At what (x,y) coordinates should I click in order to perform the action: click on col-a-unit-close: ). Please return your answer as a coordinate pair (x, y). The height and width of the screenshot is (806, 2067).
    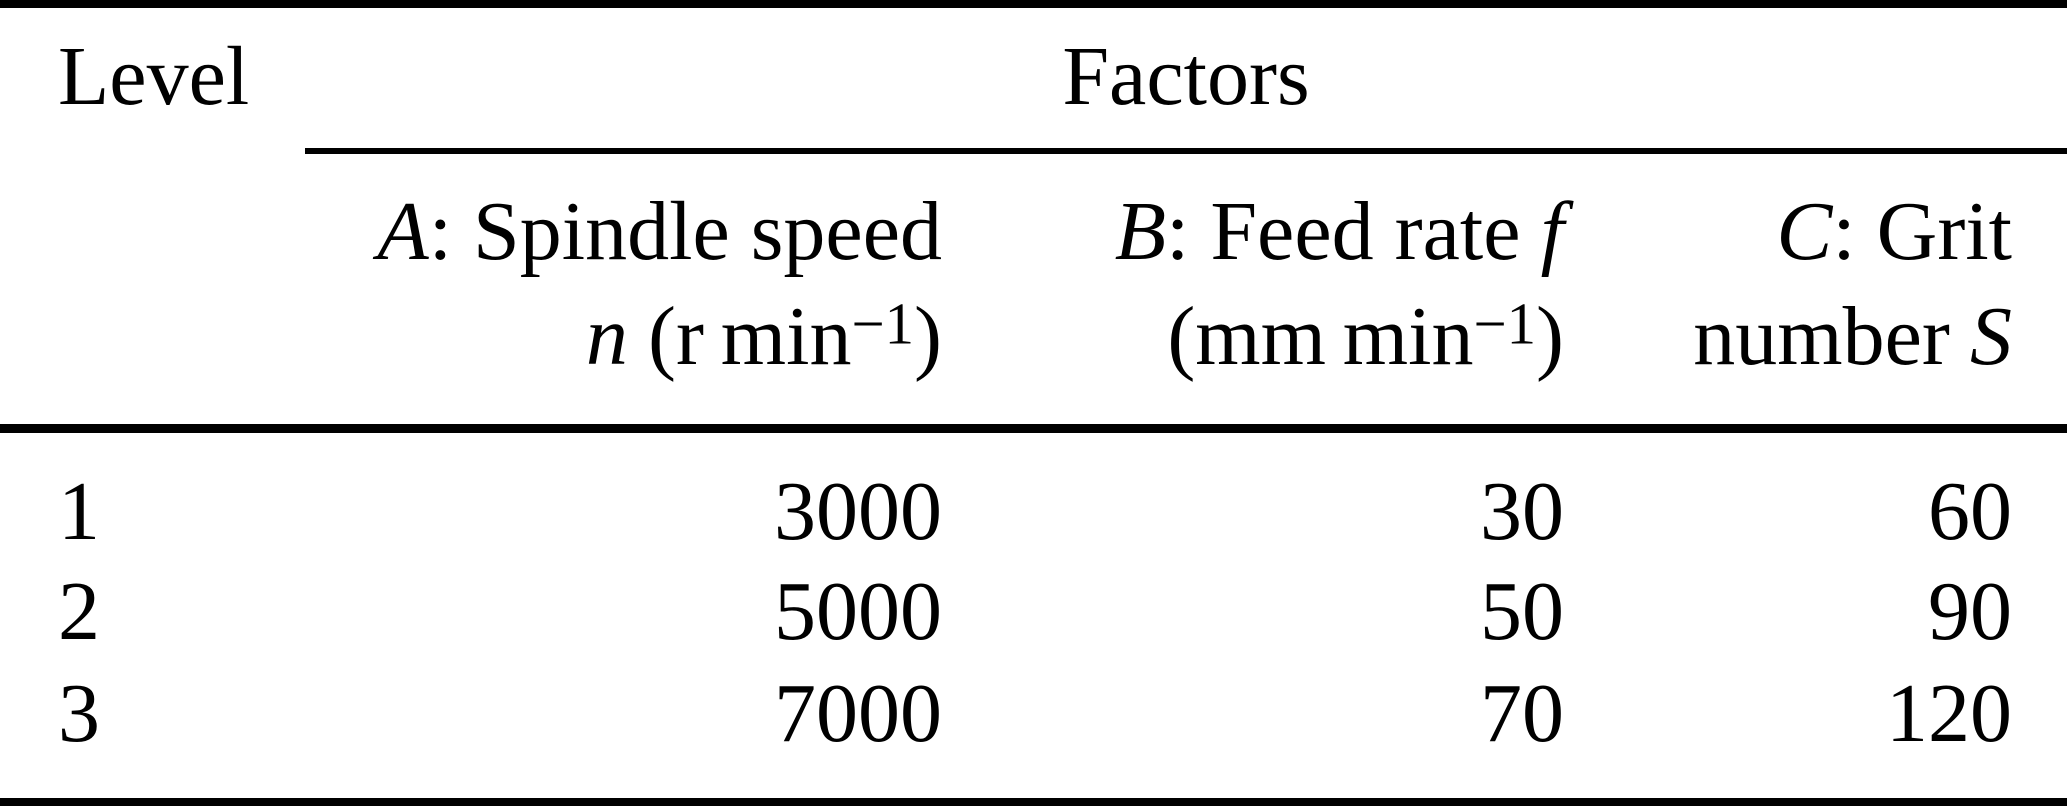
    Looking at the image, I should click on (928, 336).